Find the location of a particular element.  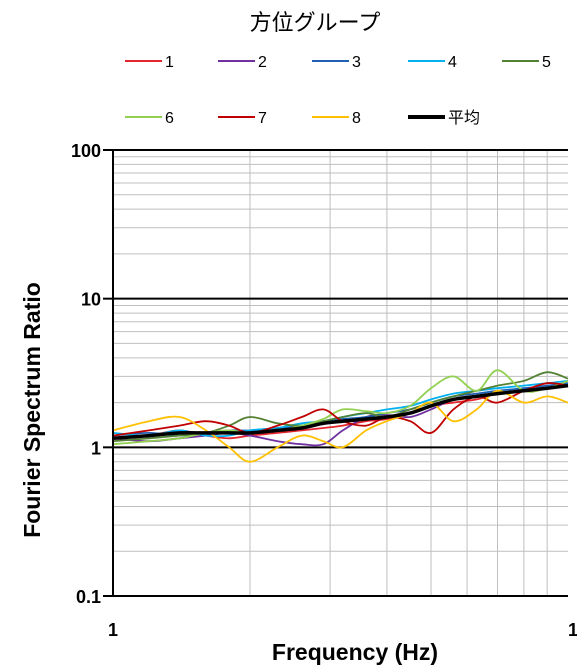

legend-entry-average: 平均 is located at coordinates (464, 118).